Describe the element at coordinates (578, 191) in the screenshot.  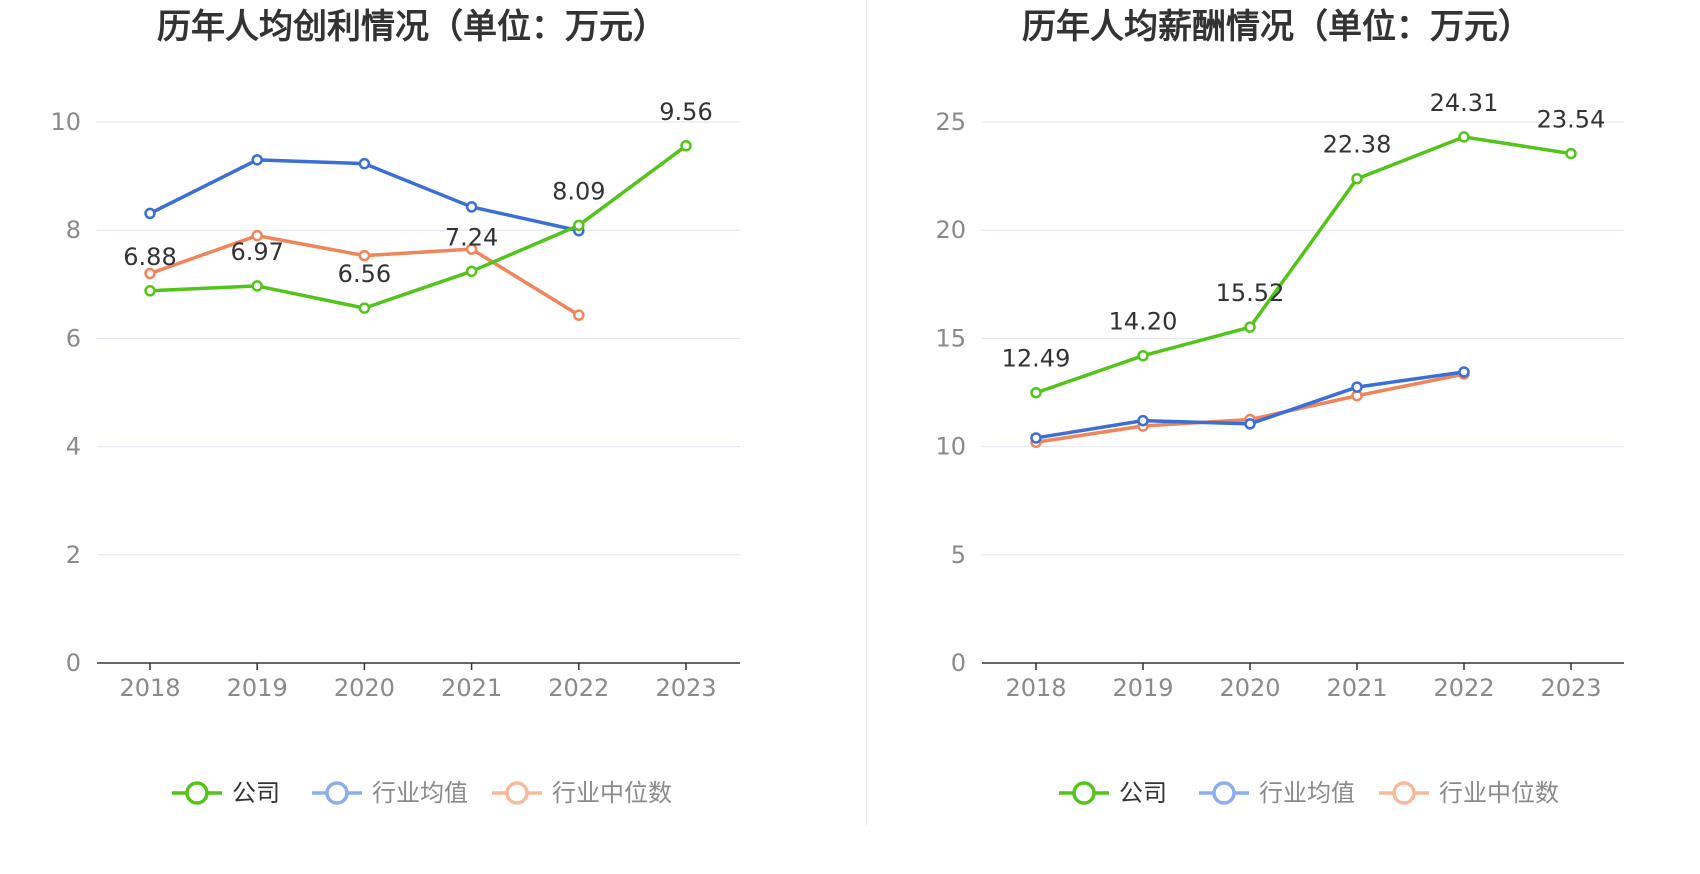
I see `data-label: 8.09` at that location.